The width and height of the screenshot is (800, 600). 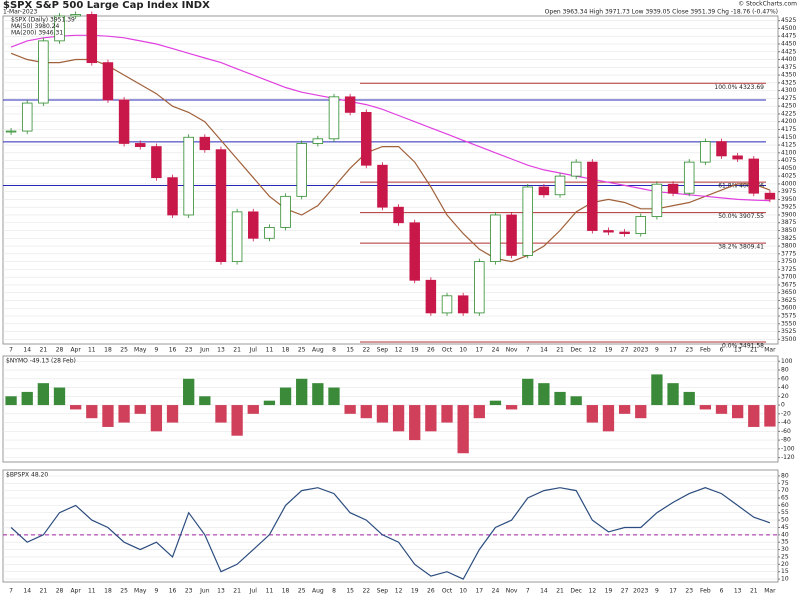 I want to click on y-tick-label: 10, so click(x=785, y=579).